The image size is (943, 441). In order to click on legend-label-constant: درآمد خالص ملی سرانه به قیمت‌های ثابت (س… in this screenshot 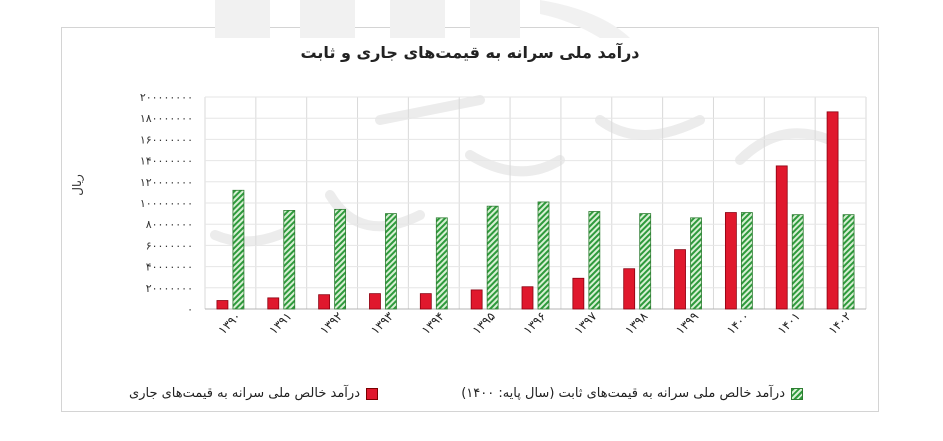, I will do `click(623, 393)`.